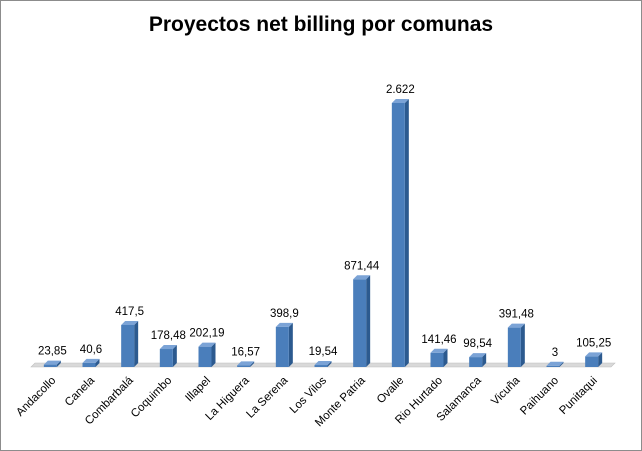 This screenshot has width=642, height=451. What do you see at coordinates (129, 312) in the screenshot?
I see `data-label: 417,5` at bounding box center [129, 312].